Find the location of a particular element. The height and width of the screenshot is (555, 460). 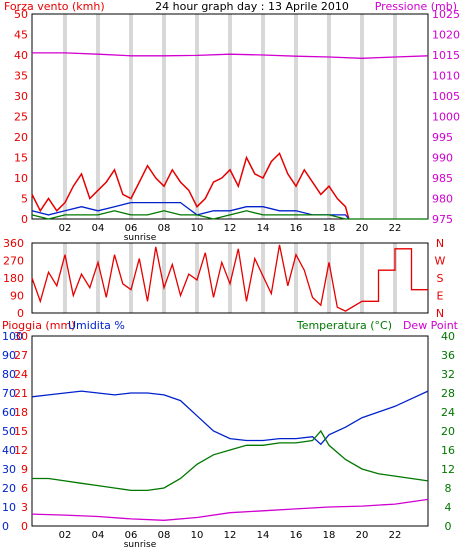

dew-point-title: Dew Point is located at coordinates (431, 325).